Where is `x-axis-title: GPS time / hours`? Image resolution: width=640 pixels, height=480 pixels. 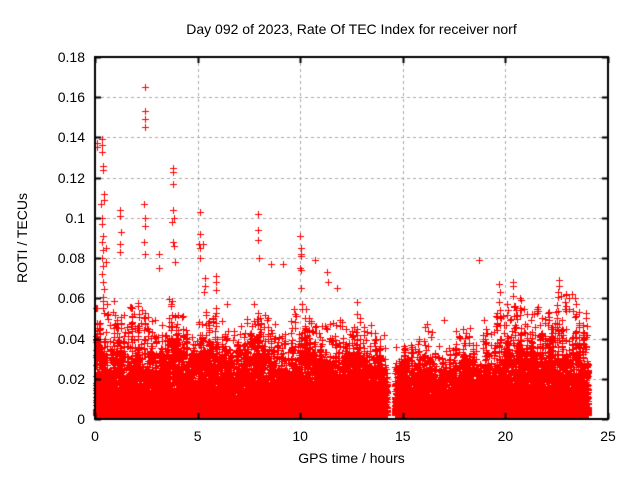
x-axis-title: GPS time / hours is located at coordinates (351, 458).